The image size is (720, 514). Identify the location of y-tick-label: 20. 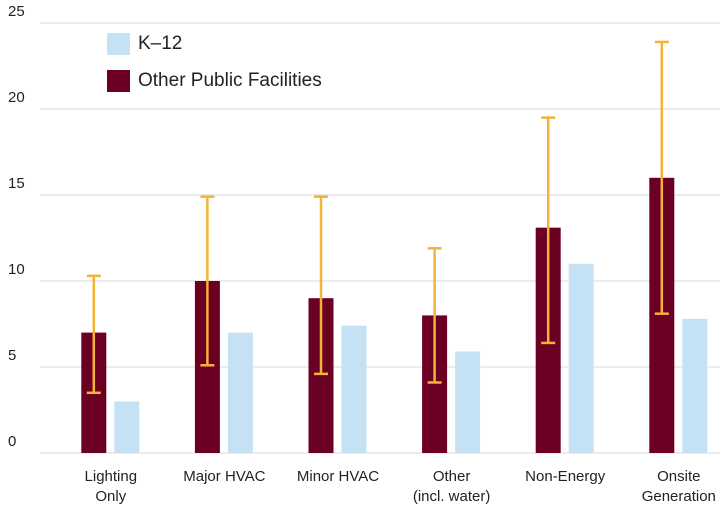
(16, 97).